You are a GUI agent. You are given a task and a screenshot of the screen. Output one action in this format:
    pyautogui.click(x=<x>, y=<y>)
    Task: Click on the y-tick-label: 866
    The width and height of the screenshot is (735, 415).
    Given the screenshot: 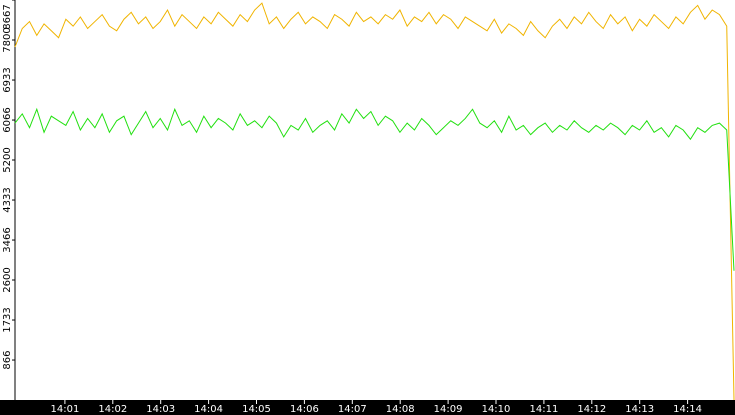 What is the action you would take?
    pyautogui.click(x=7, y=359)
    